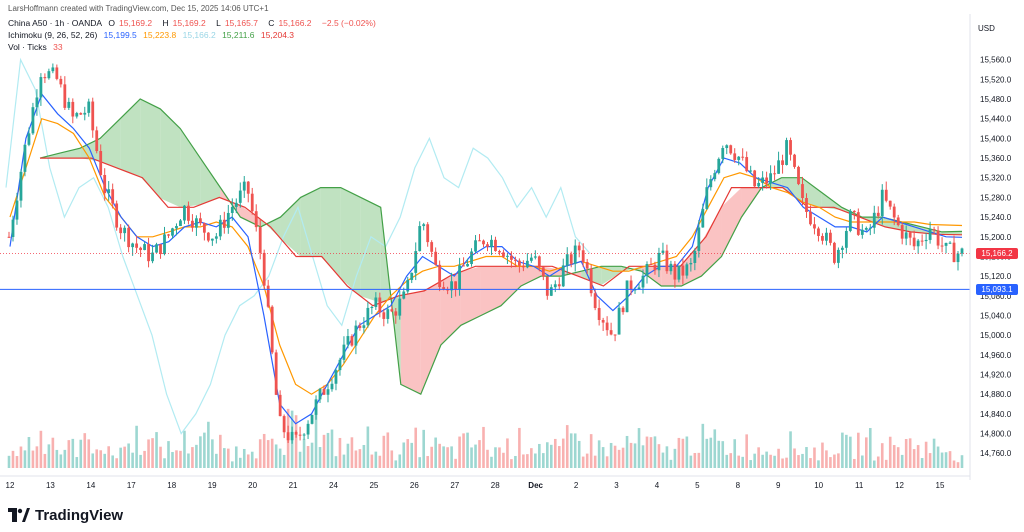 The height and width of the screenshot is (532, 1024). I want to click on volume-label: Vol · Ticks, so click(27, 47).